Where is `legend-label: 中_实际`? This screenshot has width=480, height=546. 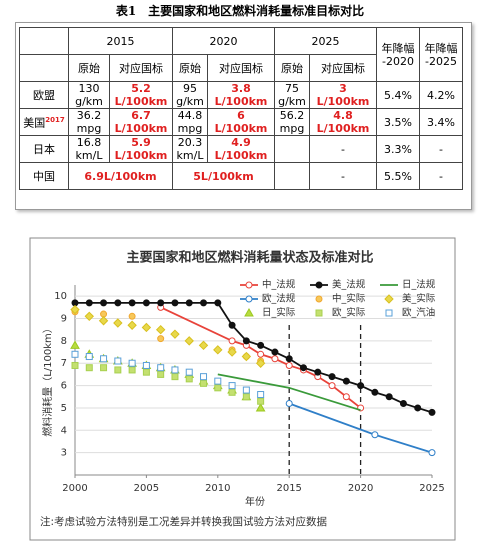
legend-label: 中_实际 is located at coordinates (349, 299).